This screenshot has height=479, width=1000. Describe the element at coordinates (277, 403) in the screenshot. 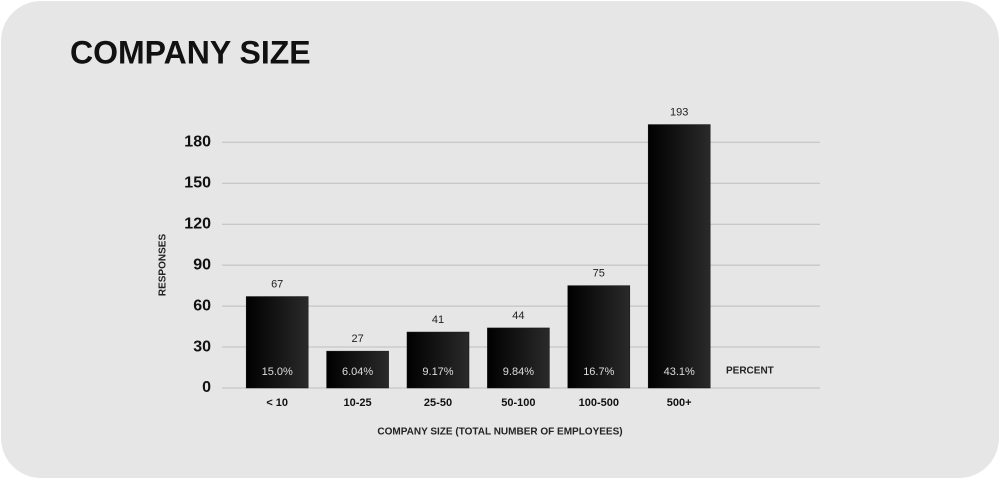

I see `x-tick-label: < 10` at that location.